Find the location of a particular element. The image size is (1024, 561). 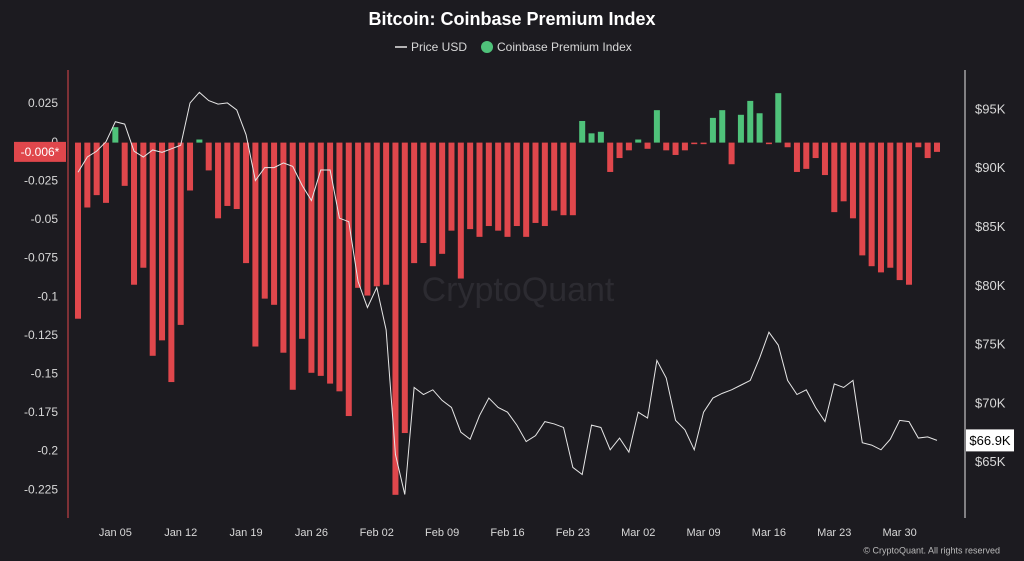

last-price-badge is located at coordinates (990, 440).